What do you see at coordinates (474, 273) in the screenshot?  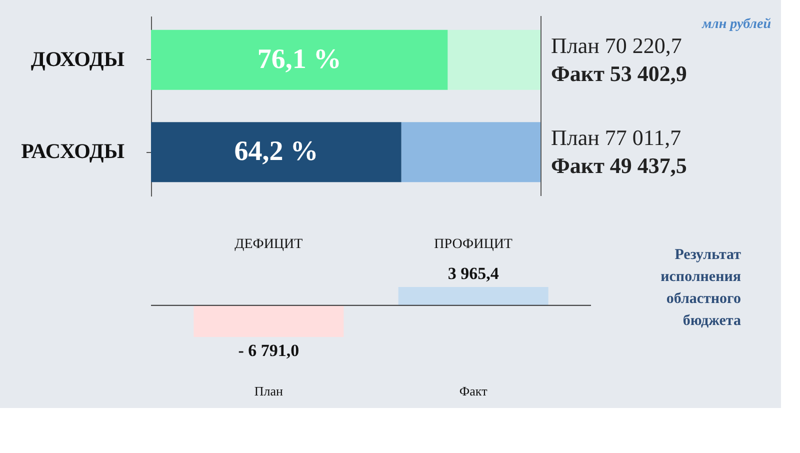 I see `data-label: 3 965,4` at bounding box center [474, 273].